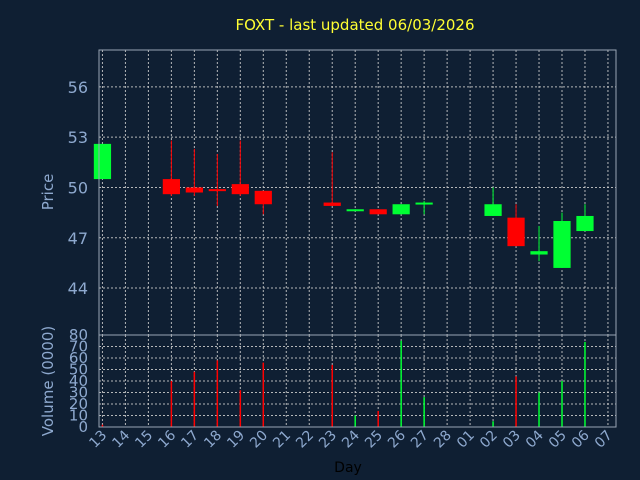  I want to click on x-tick-label: 15, so click(144, 440).